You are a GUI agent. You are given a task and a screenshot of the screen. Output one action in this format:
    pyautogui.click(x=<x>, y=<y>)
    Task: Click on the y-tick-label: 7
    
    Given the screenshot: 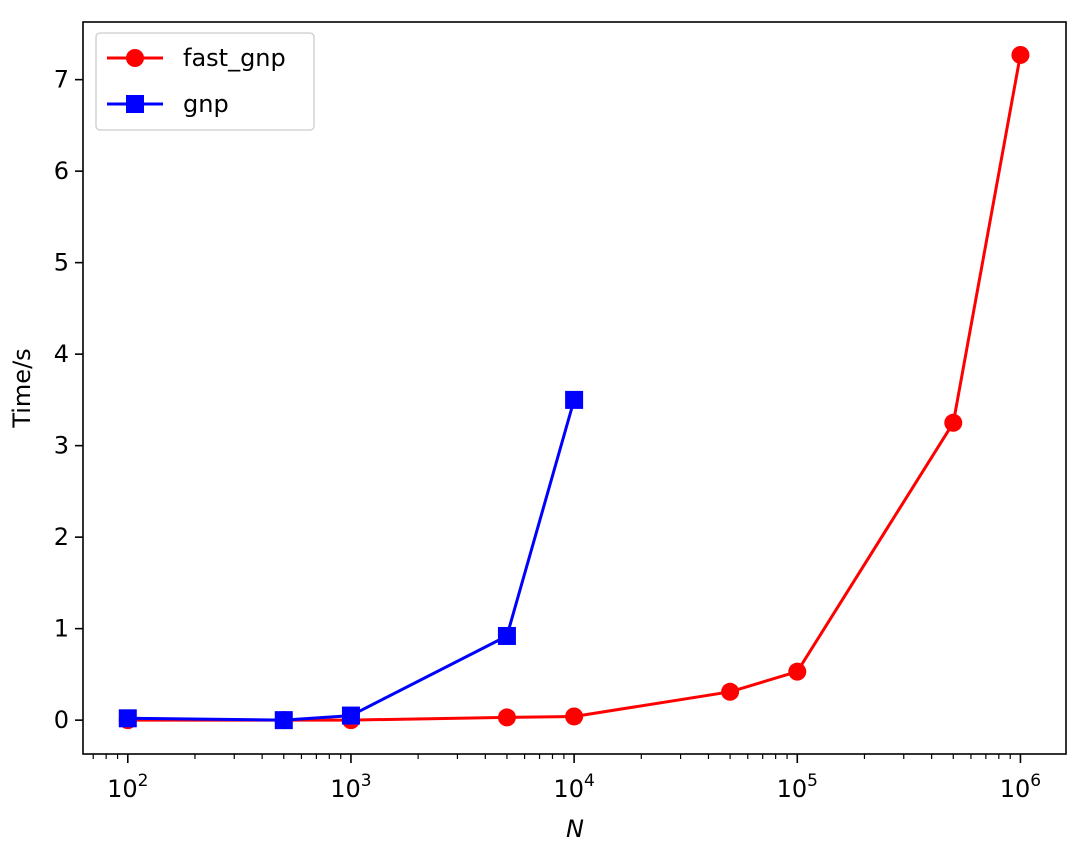 What is the action you would take?
    pyautogui.click(x=61, y=80)
    